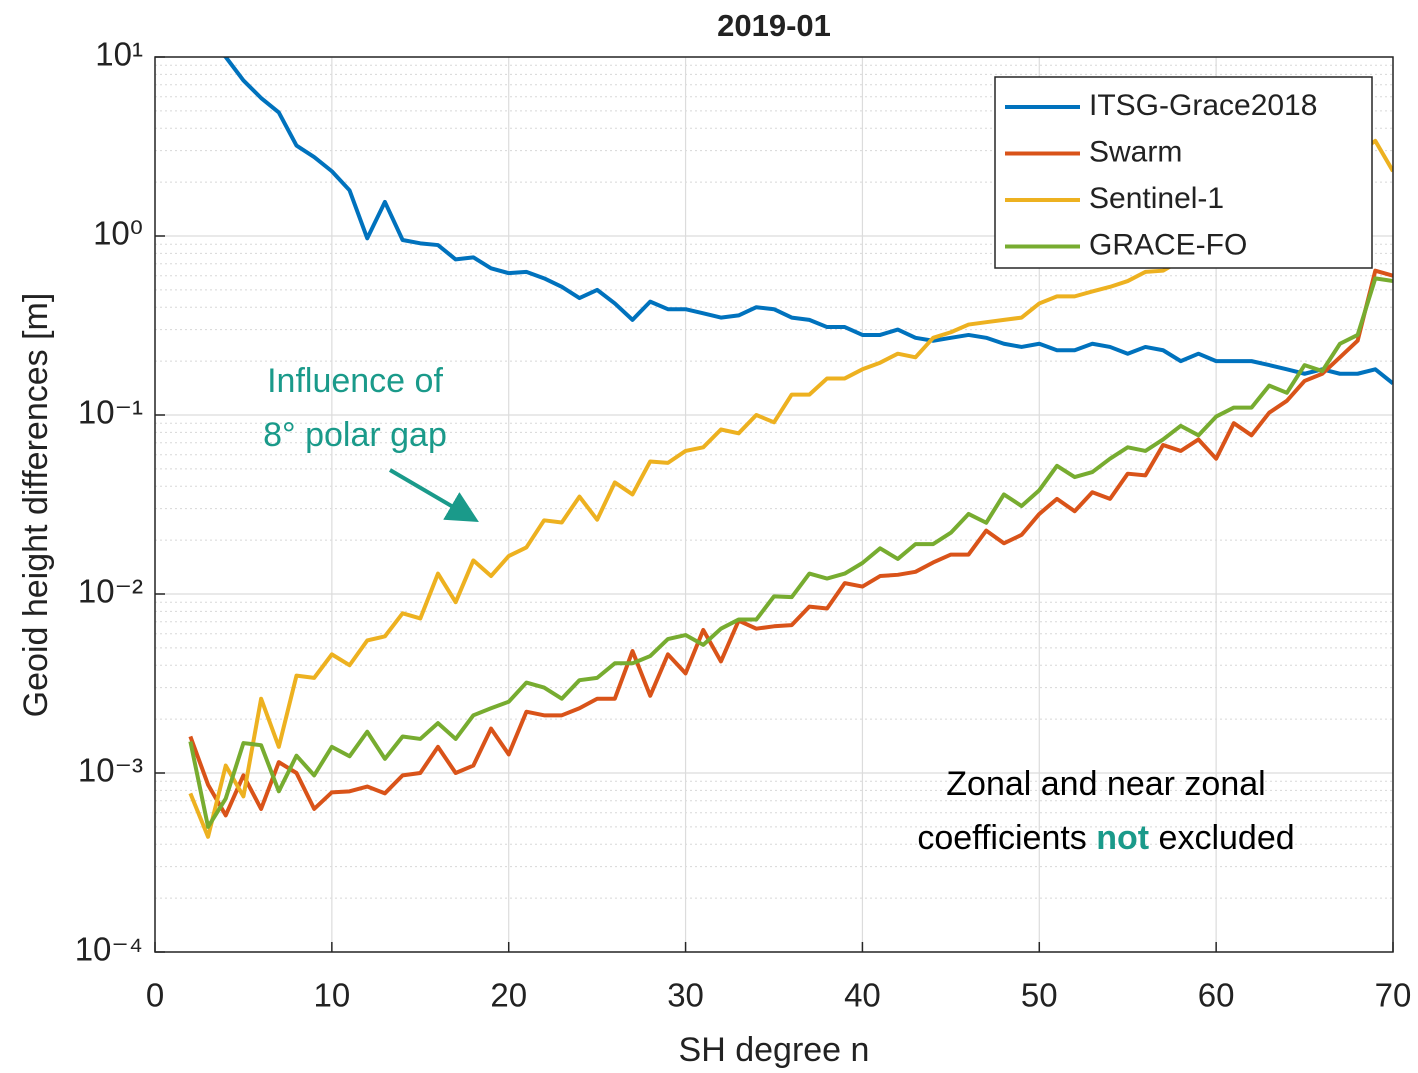  Describe the element at coordinates (774, 25) in the screenshot. I see `chart-title: 2019-01` at that location.